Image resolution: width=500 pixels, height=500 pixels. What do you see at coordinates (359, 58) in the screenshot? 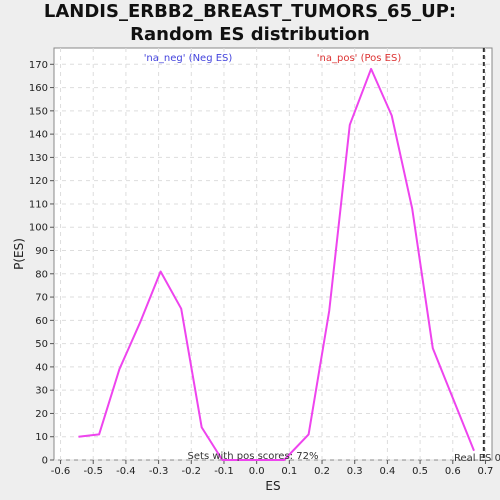
I see `pos-es-label: 'na_pos' (Pos ES)` at bounding box center [359, 58].